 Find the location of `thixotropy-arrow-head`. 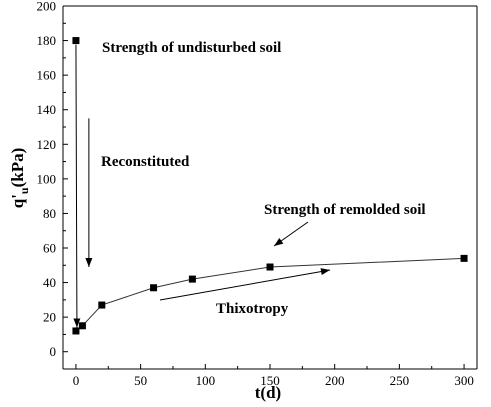

thixotropy-arrow-head is located at coordinates (325, 272).